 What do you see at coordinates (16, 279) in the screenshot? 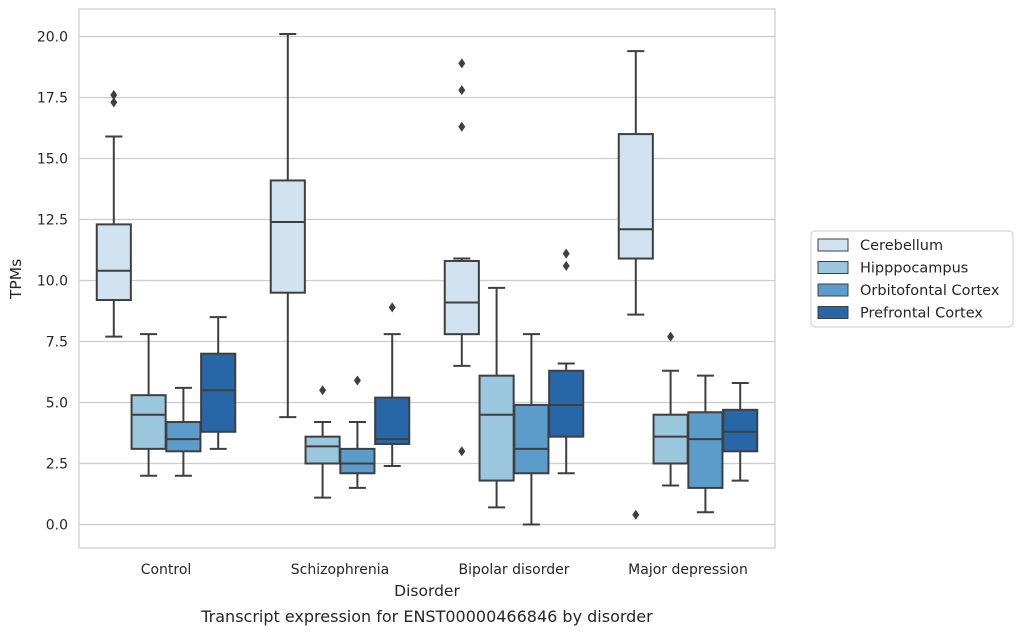
I see `y-axis-label: TPMs` at bounding box center [16, 279].